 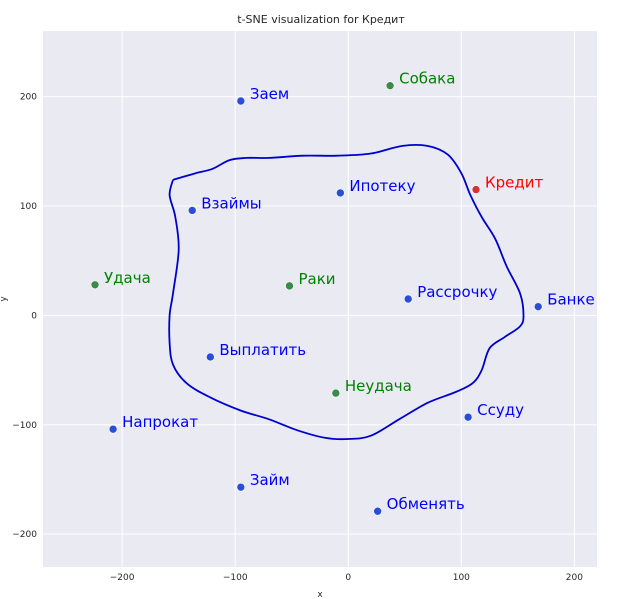 What do you see at coordinates (127, 278) in the screenshot?
I see `point-label-13: Удача` at bounding box center [127, 278].